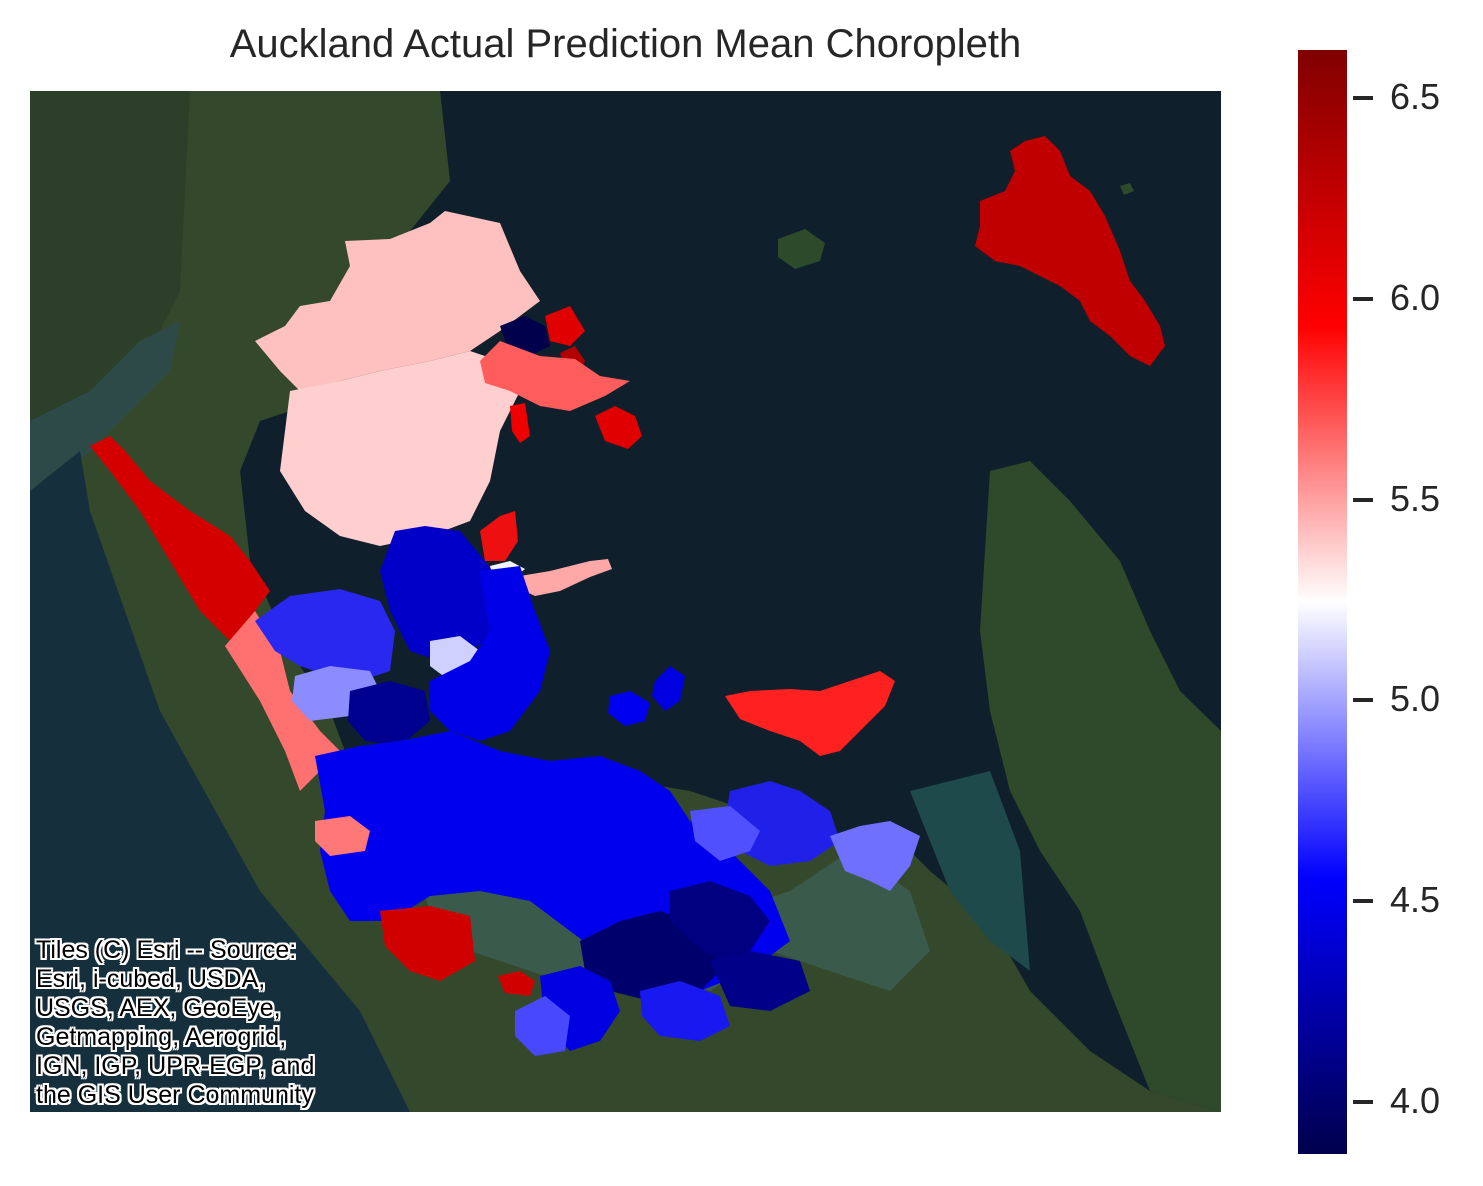 The image size is (1483, 1186). I want to click on region-navy-mid, so click(389, 713).